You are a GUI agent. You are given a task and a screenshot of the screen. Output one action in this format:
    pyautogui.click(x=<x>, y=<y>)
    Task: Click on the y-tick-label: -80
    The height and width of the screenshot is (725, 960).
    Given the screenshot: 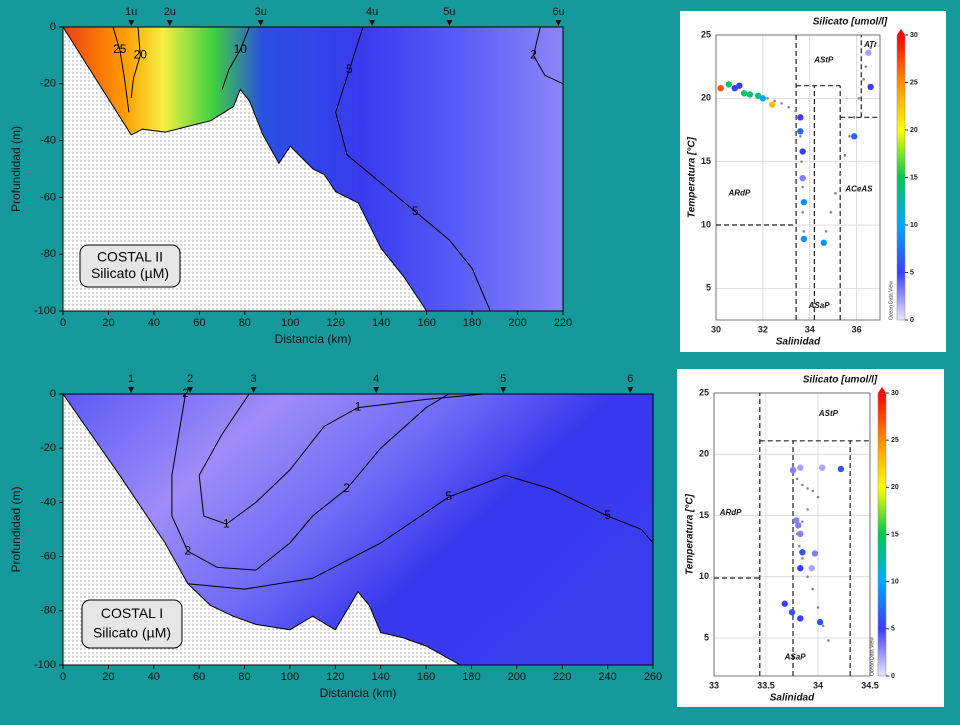 What is the action you would take?
    pyautogui.click(x=48, y=254)
    